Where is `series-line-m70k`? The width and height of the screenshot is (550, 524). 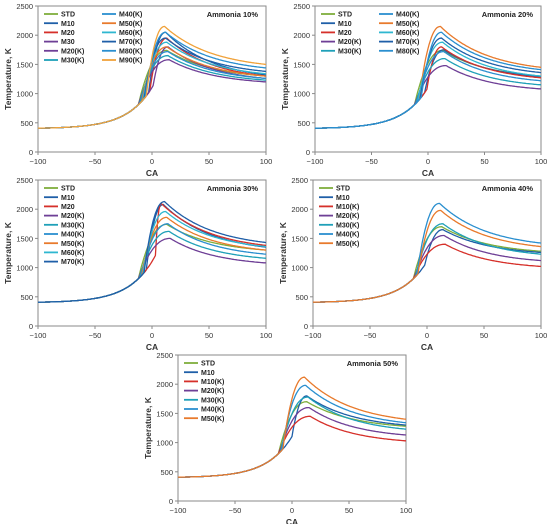 series-line-m70k is located at coordinates (152, 251).